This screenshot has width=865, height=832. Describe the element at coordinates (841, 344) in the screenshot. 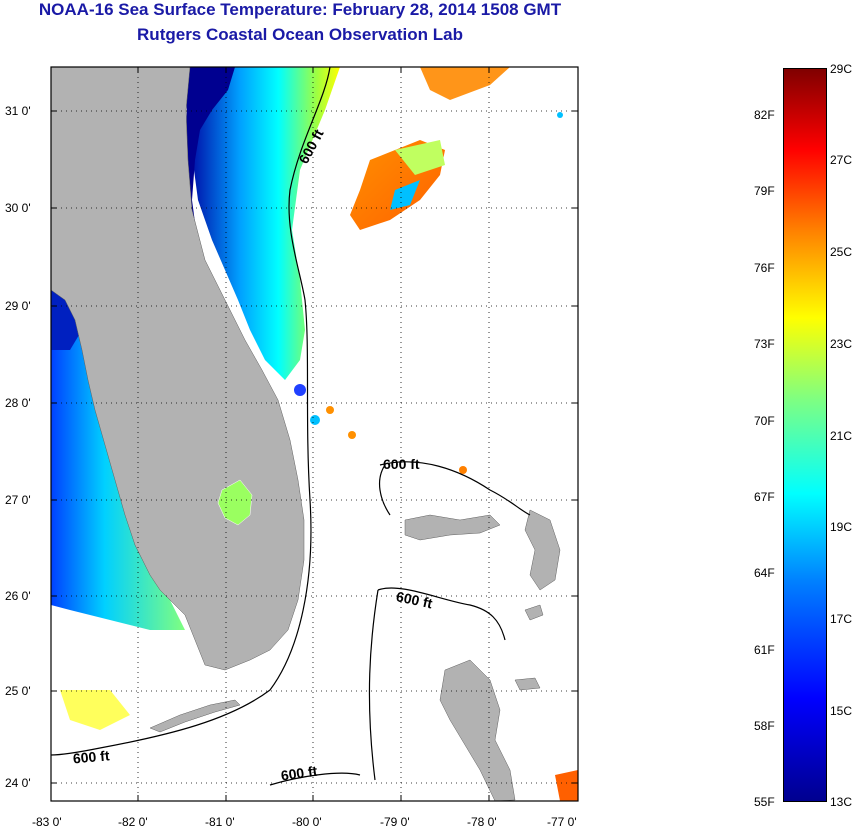

I see `celsius-label: 23C` at that location.